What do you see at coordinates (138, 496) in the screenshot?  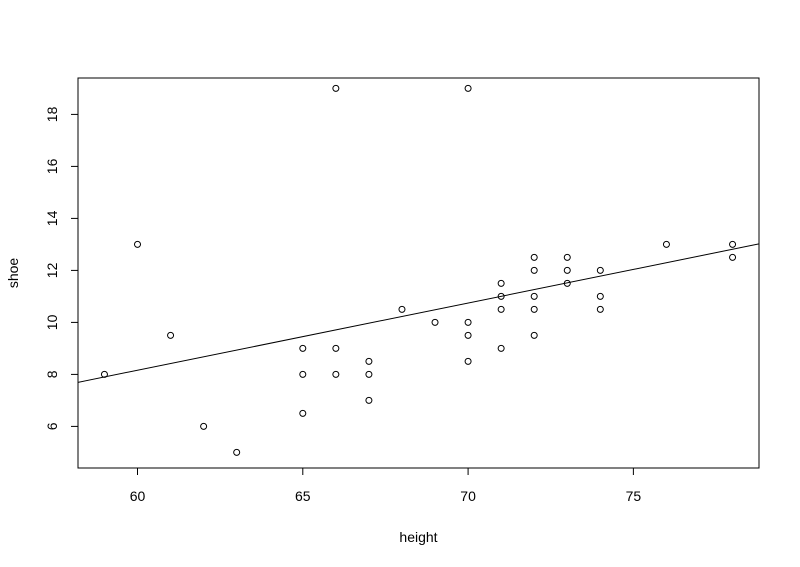 I see `x-tick-label: 60` at bounding box center [138, 496].